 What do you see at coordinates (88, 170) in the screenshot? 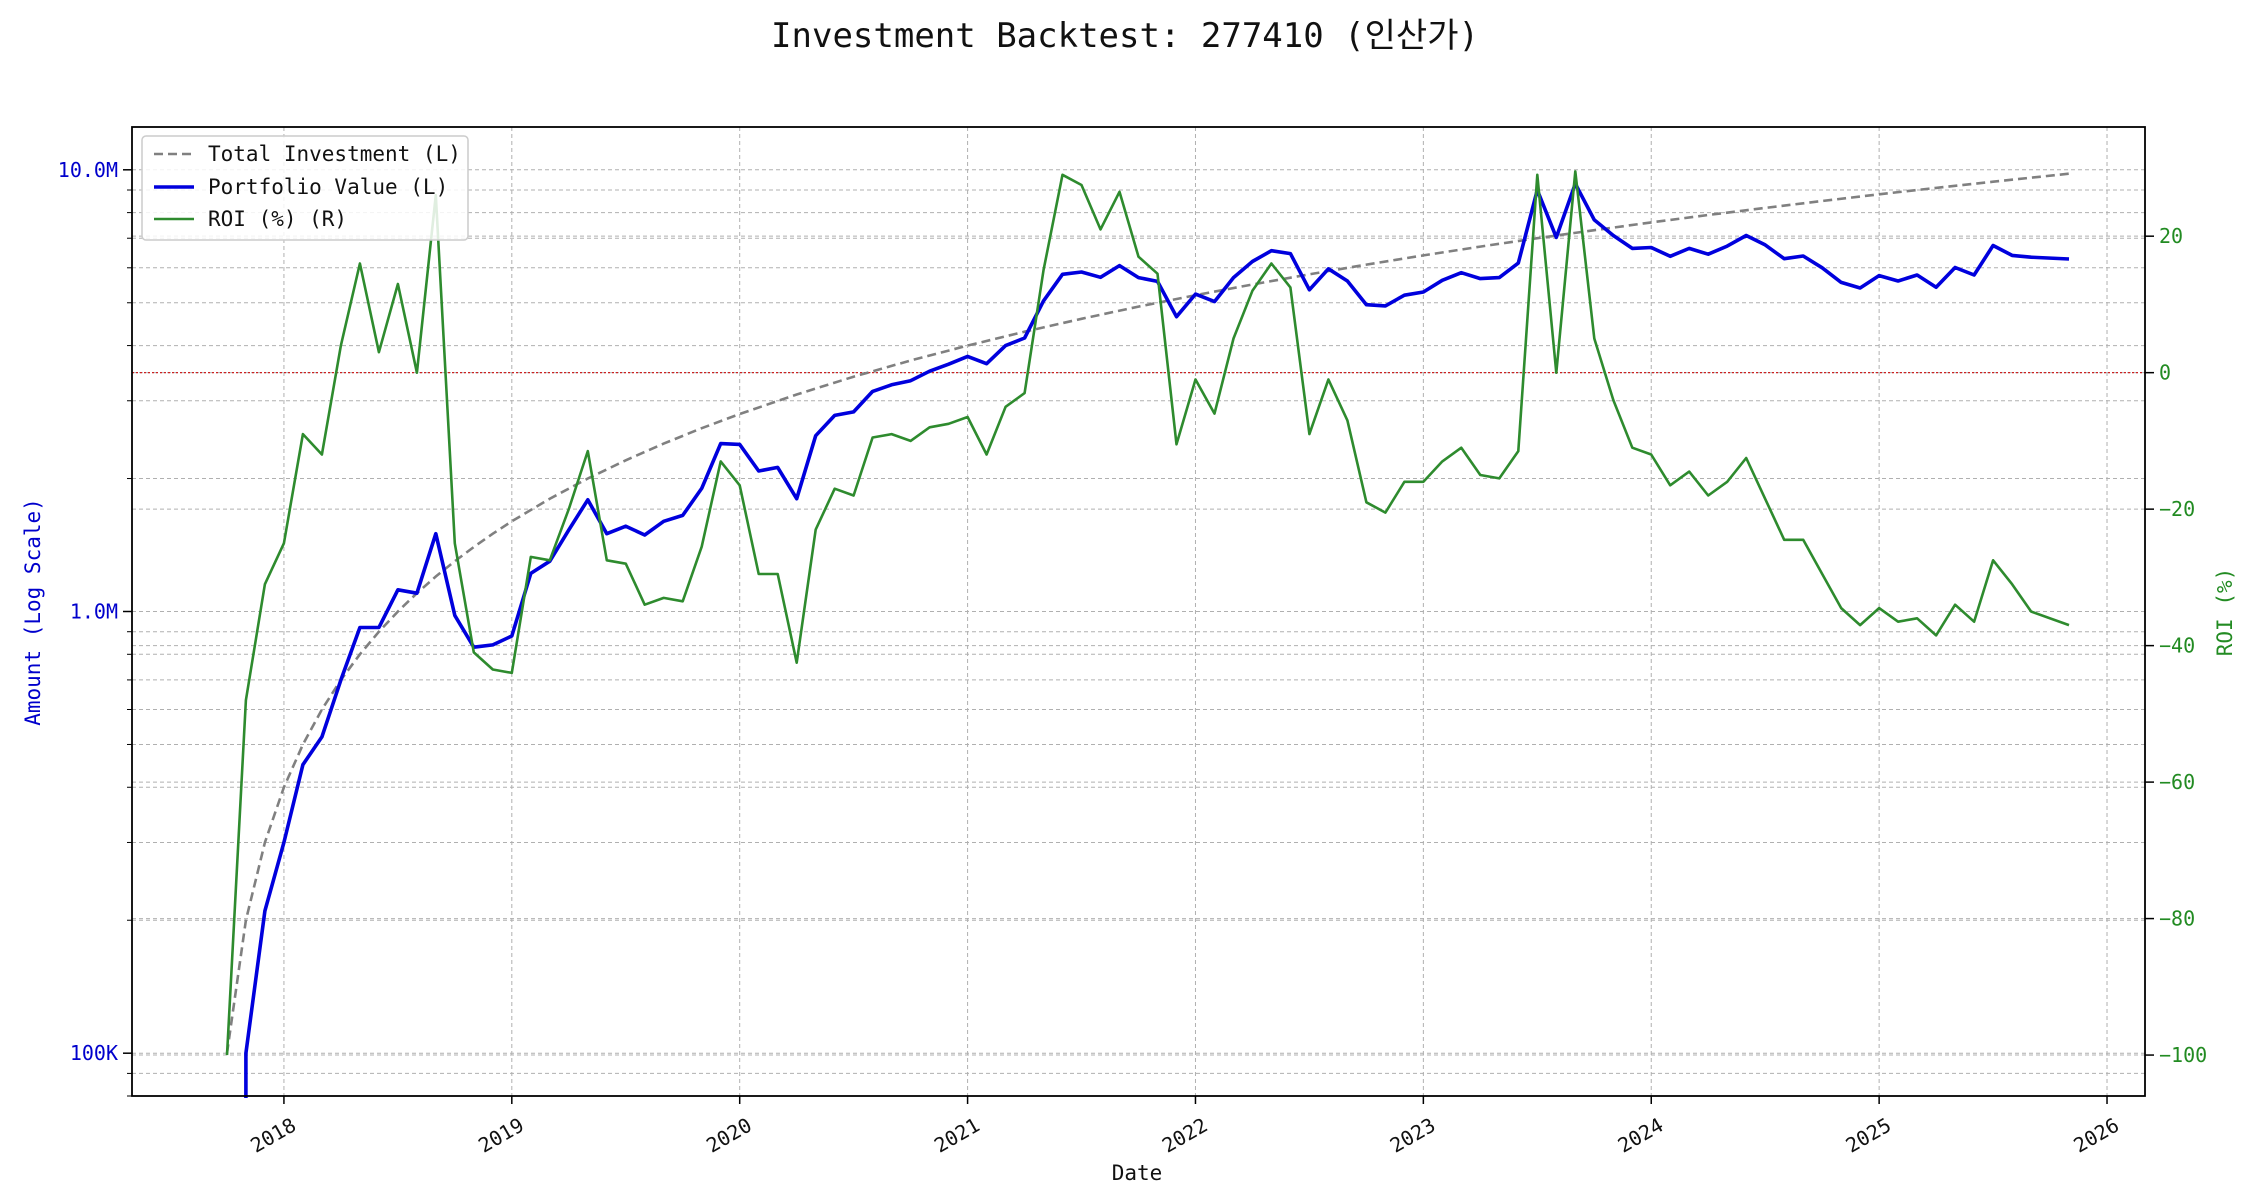
I see `left-tick-label: 10.0M` at bounding box center [88, 170].